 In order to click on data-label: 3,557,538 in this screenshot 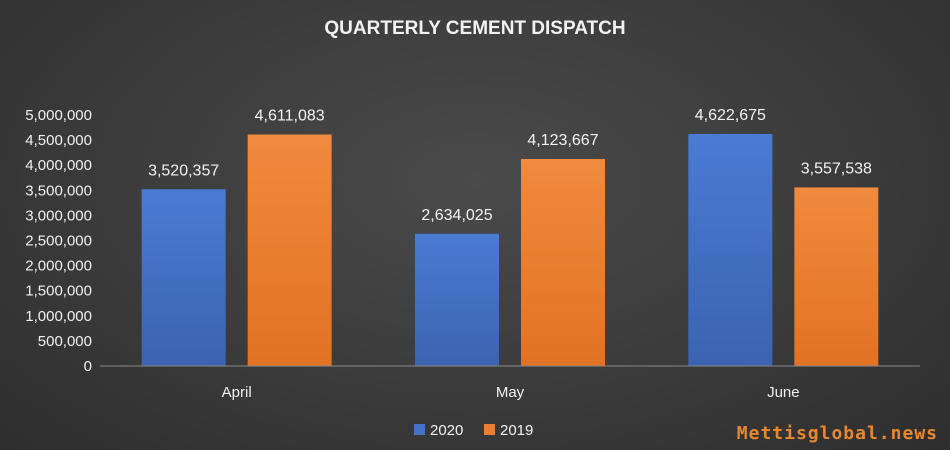, I will do `click(836, 168)`.